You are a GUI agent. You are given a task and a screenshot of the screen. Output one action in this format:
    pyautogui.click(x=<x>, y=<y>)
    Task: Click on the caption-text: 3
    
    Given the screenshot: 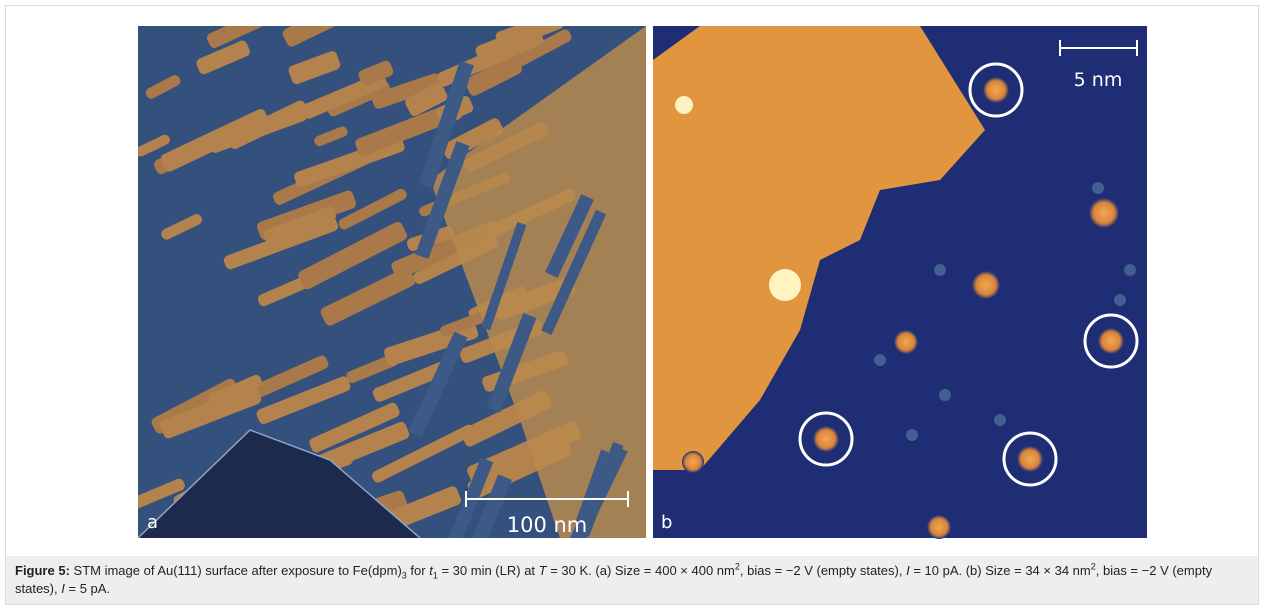 What is the action you would take?
    pyautogui.click(x=404, y=575)
    